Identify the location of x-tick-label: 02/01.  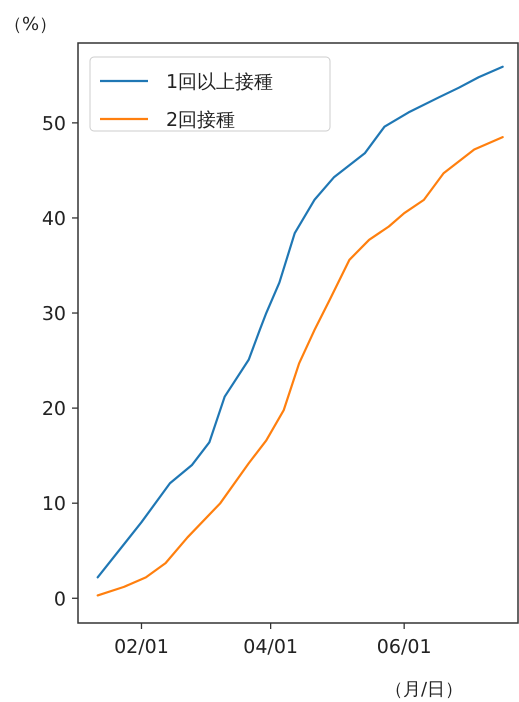
(141, 647).